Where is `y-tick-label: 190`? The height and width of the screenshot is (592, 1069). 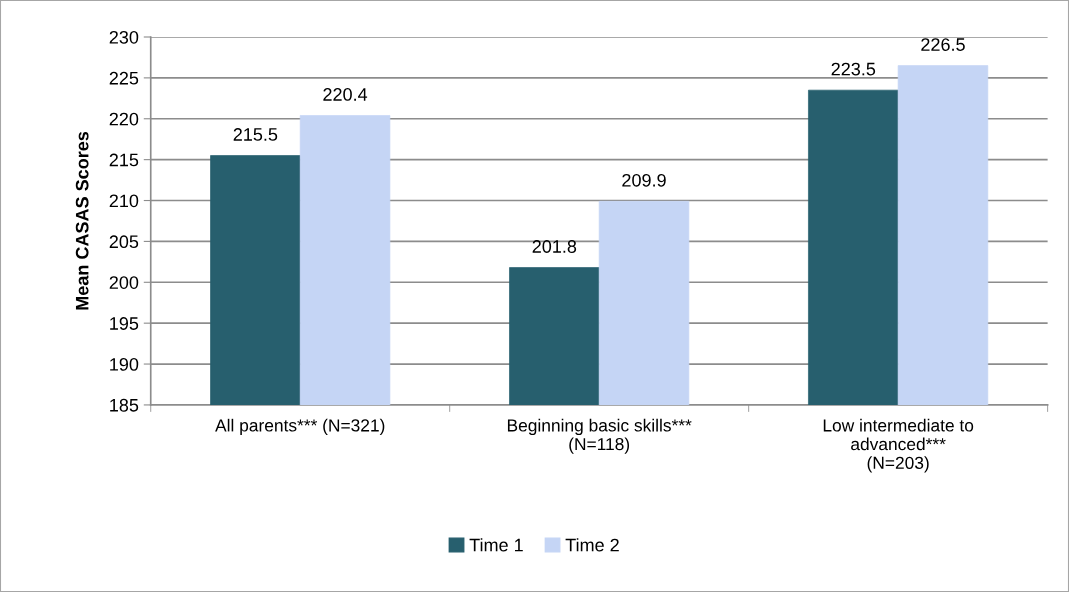 y-tick-label: 190 is located at coordinates (124, 364).